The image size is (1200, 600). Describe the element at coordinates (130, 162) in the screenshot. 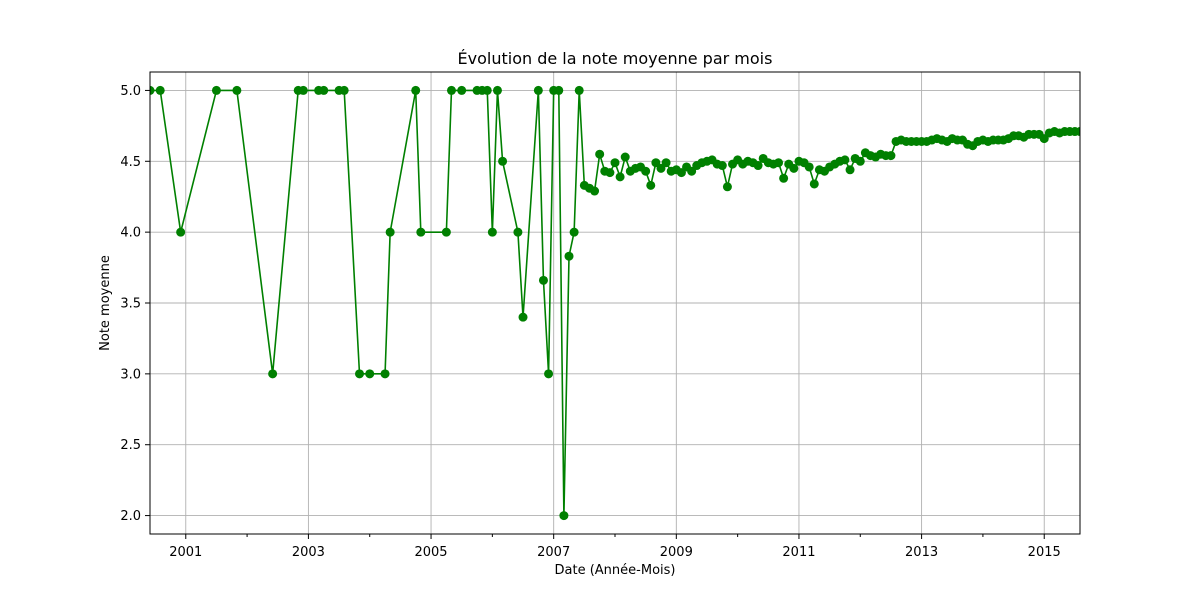

I see `y-tick-label: 4.5` at that location.